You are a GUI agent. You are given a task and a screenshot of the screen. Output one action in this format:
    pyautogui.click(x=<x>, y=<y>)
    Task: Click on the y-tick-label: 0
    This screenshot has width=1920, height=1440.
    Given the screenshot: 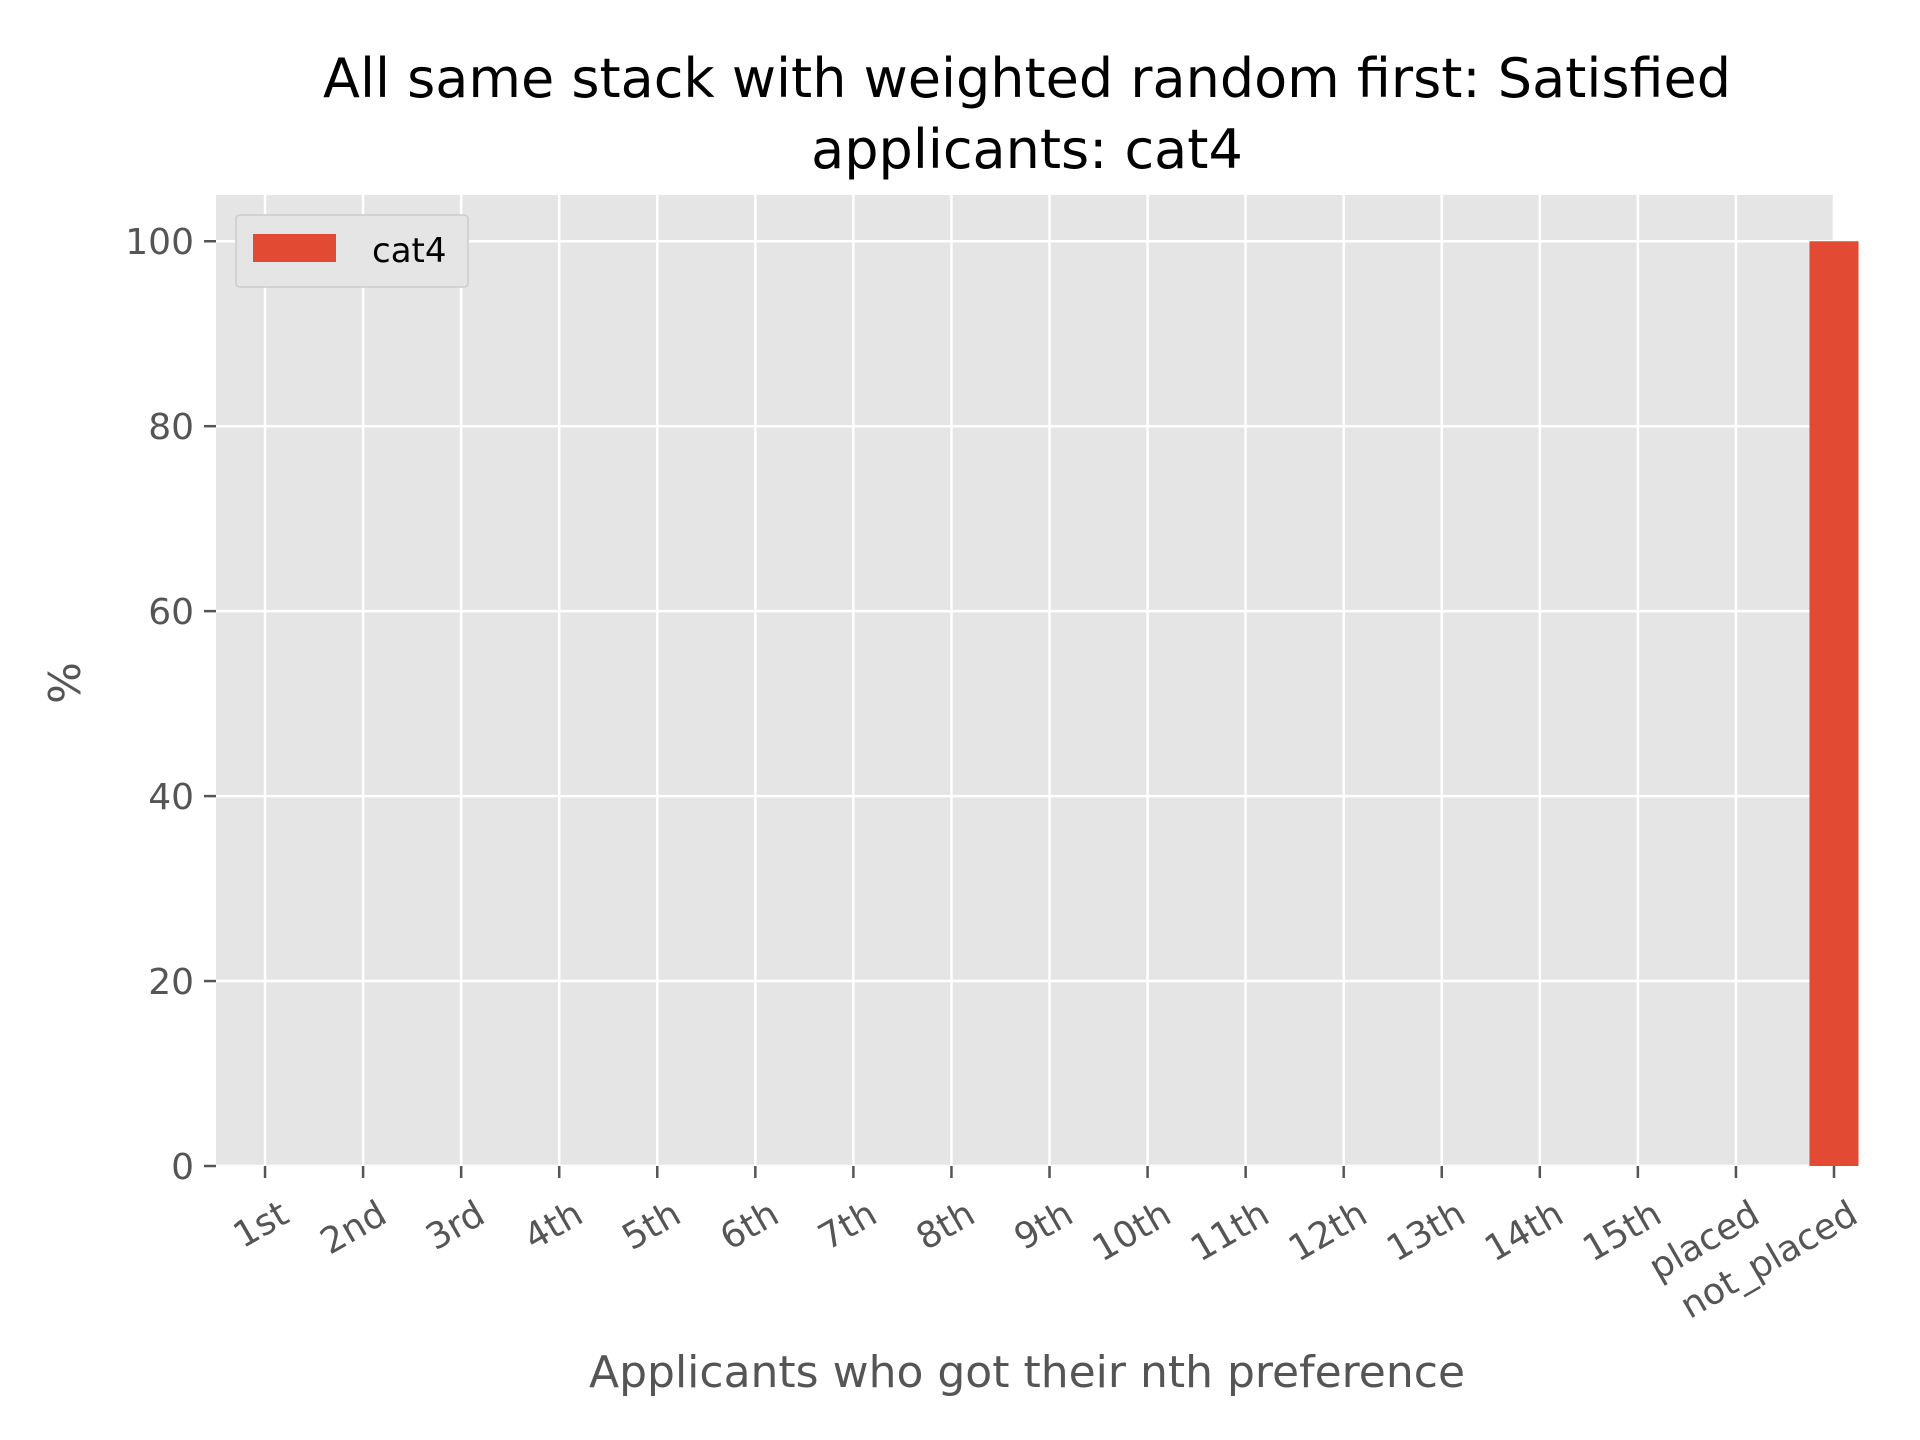 What is the action you would take?
    pyautogui.click(x=182, y=1167)
    